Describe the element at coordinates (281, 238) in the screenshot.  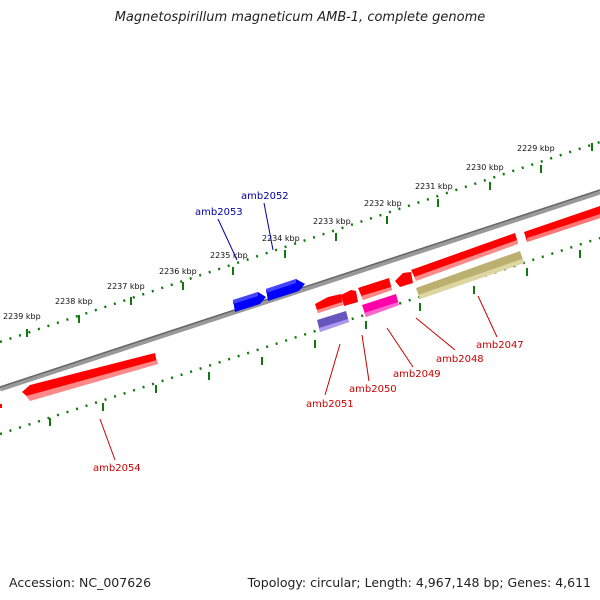
I see `kbp-label: 2234 kbp` at that location.